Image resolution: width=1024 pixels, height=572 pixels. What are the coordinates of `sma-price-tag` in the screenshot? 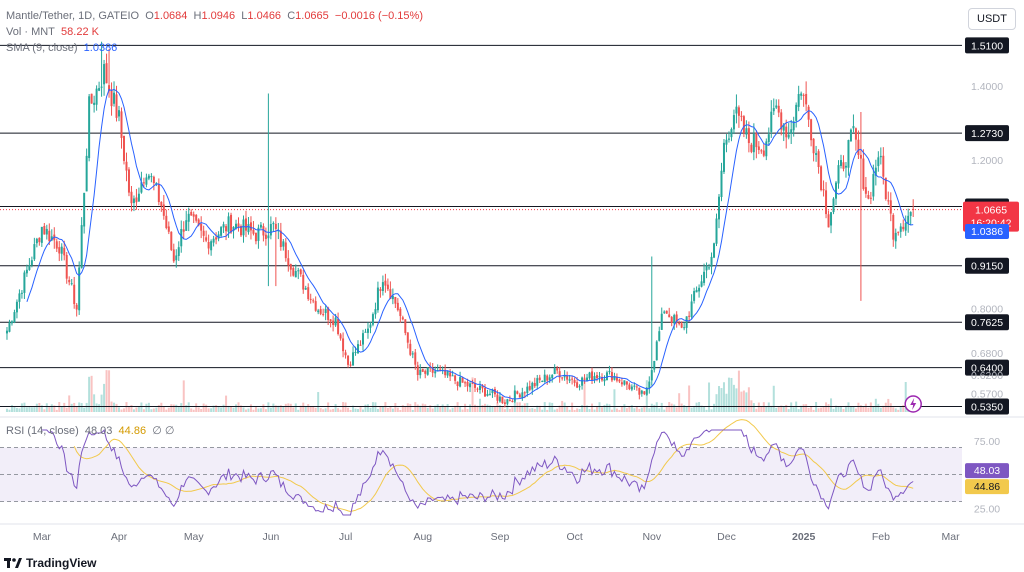 It's located at (987, 231).